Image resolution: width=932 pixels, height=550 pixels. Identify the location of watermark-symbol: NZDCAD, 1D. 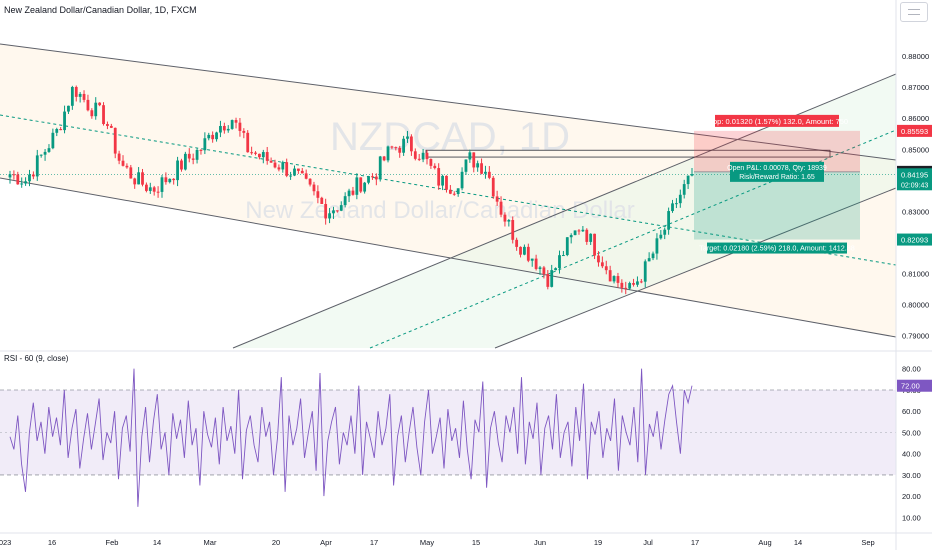
(450, 137).